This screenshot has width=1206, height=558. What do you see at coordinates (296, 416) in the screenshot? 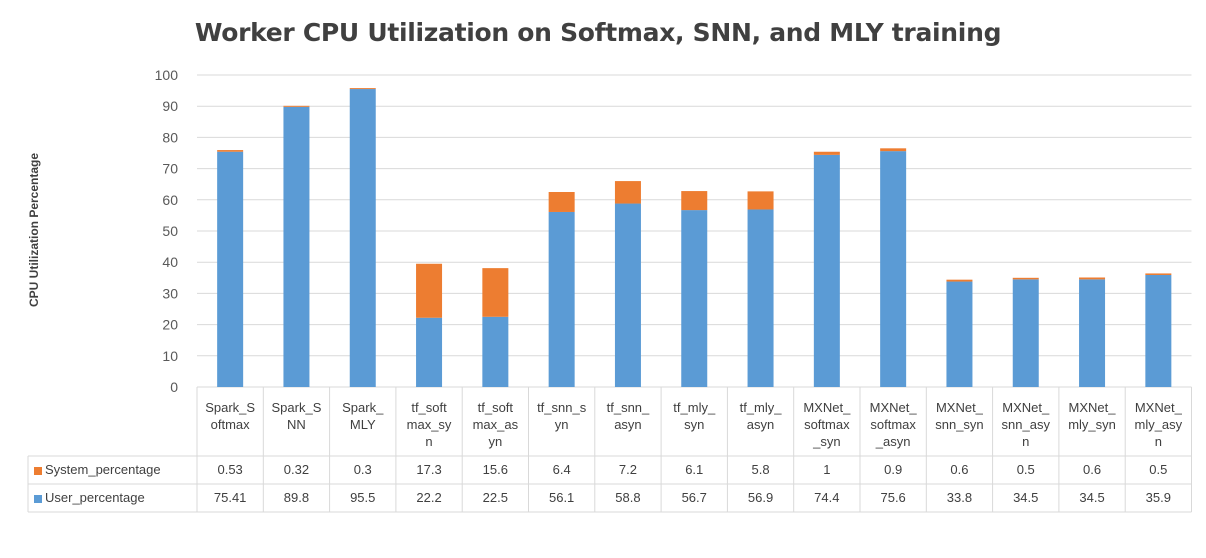
I see `x-tick-label: Spark_S NN` at bounding box center [296, 416].